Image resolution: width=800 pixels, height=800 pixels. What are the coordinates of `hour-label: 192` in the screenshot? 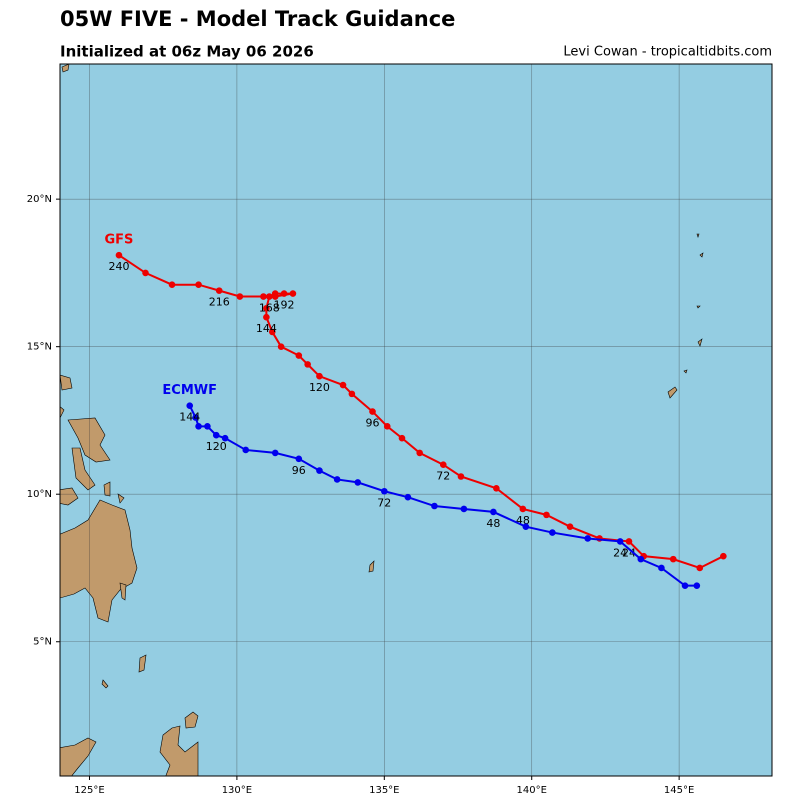 It's located at (284, 305).